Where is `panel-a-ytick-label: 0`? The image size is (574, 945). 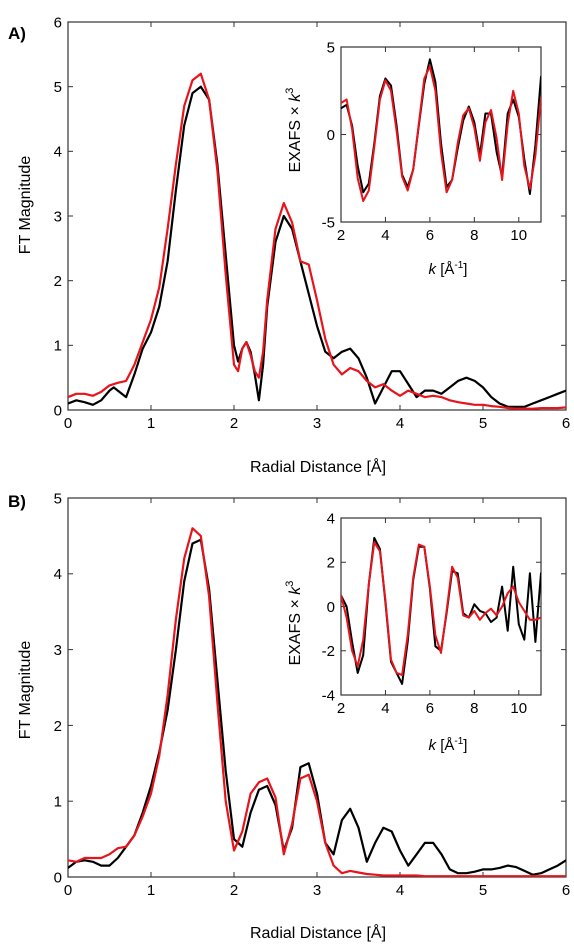
panel-a-ytick-label: 0 is located at coordinates (58, 410).